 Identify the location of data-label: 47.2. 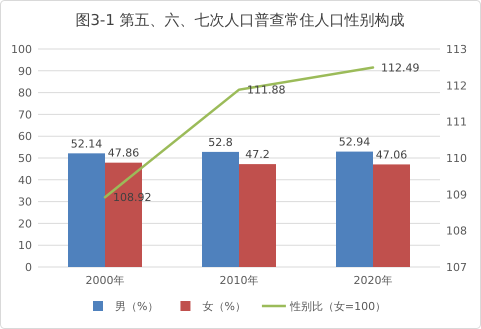
(257, 155).